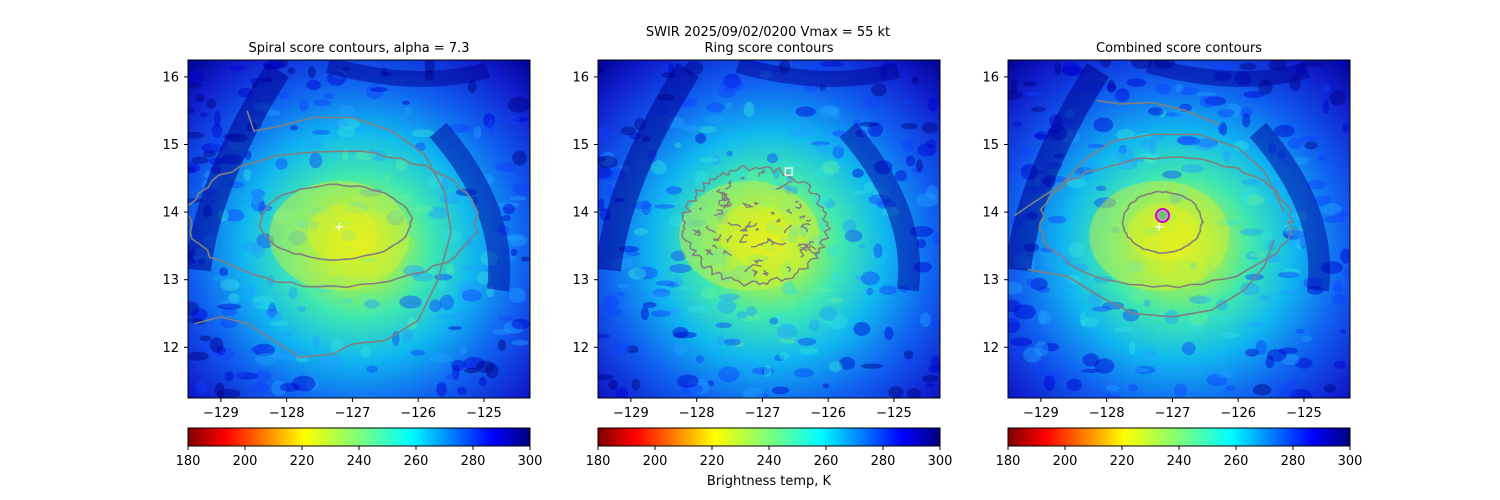 The image size is (1500, 500). What do you see at coordinates (358, 48) in the screenshot?
I see `panel-title: Spiral score contours, alpha = 7.3` at bounding box center [358, 48].